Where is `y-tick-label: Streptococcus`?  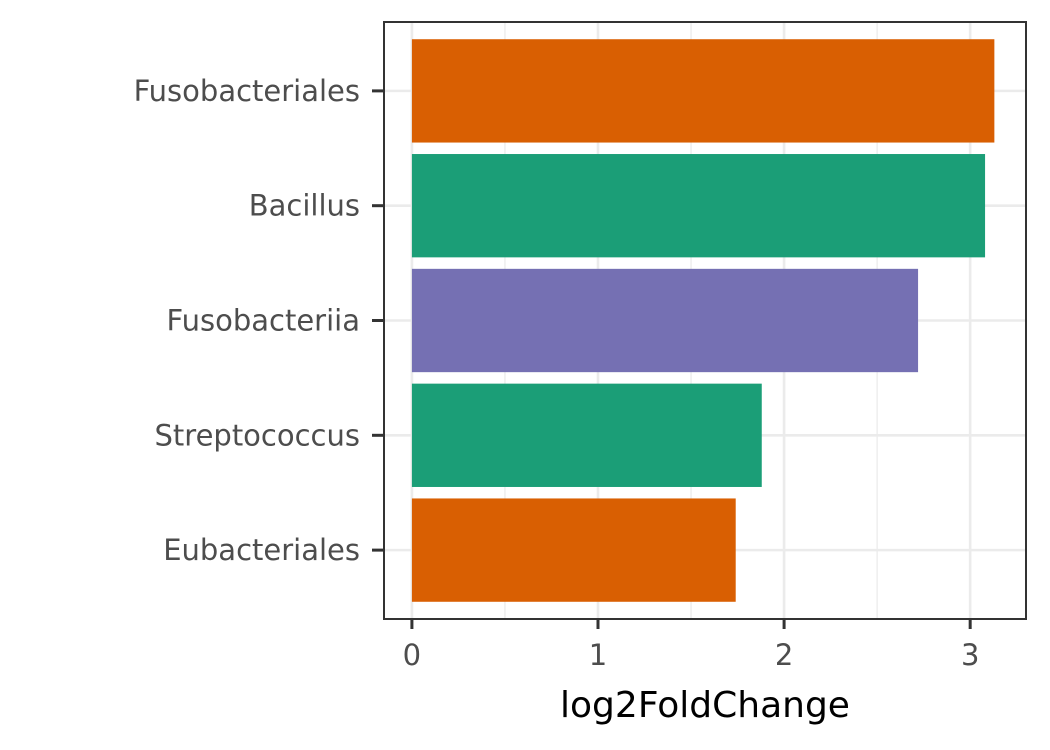
y-tick-label: Streptococcus is located at coordinates (258, 435).